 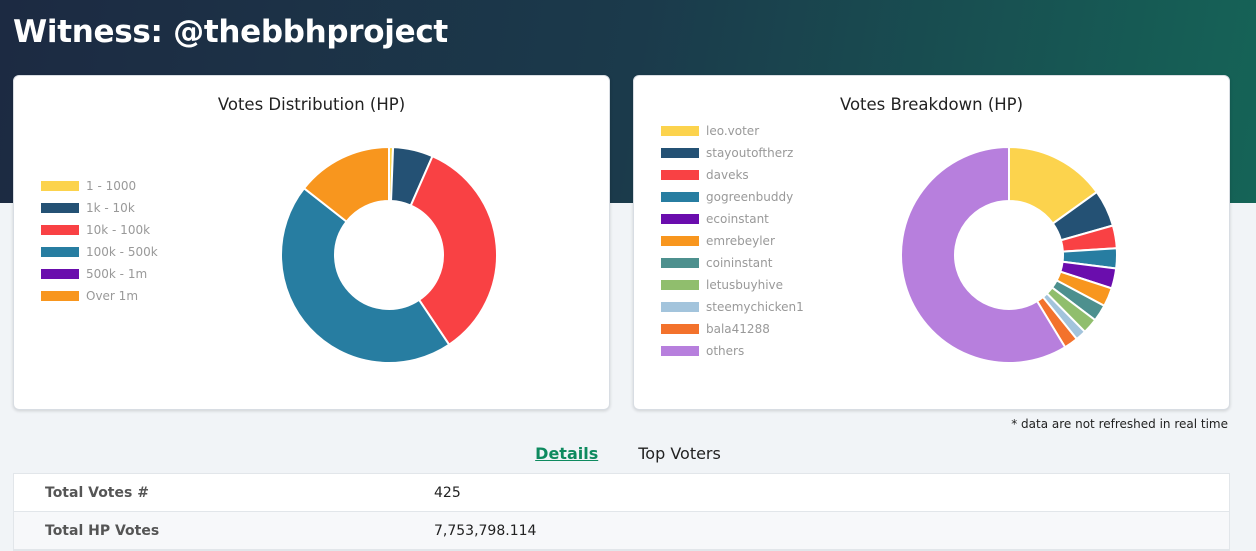 What do you see at coordinates (750, 197) in the screenshot?
I see `legend-label: gogreenbuddy` at bounding box center [750, 197].